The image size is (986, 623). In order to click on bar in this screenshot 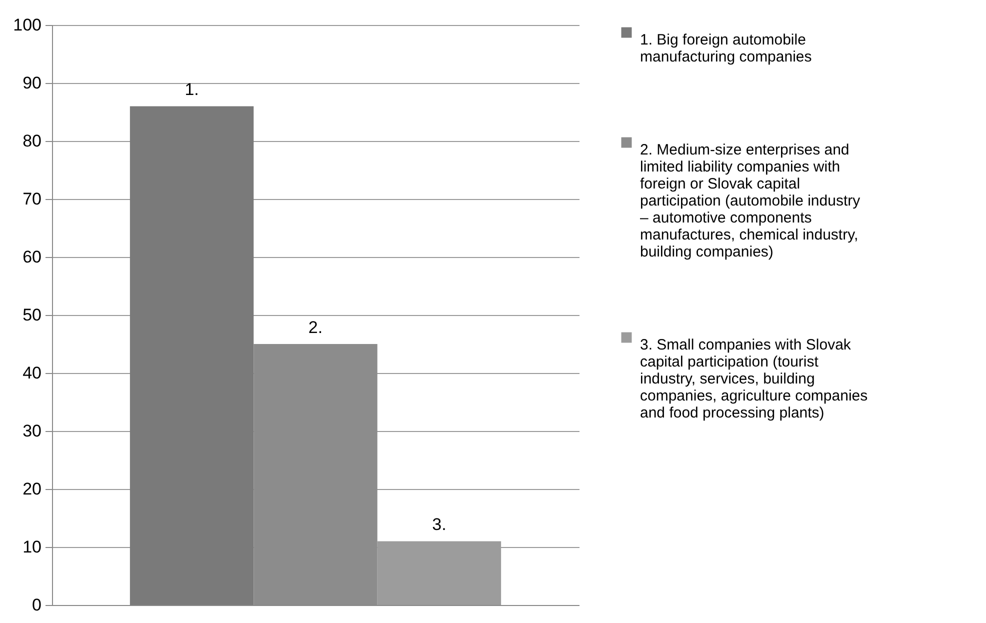, I will do `click(192, 355)`.